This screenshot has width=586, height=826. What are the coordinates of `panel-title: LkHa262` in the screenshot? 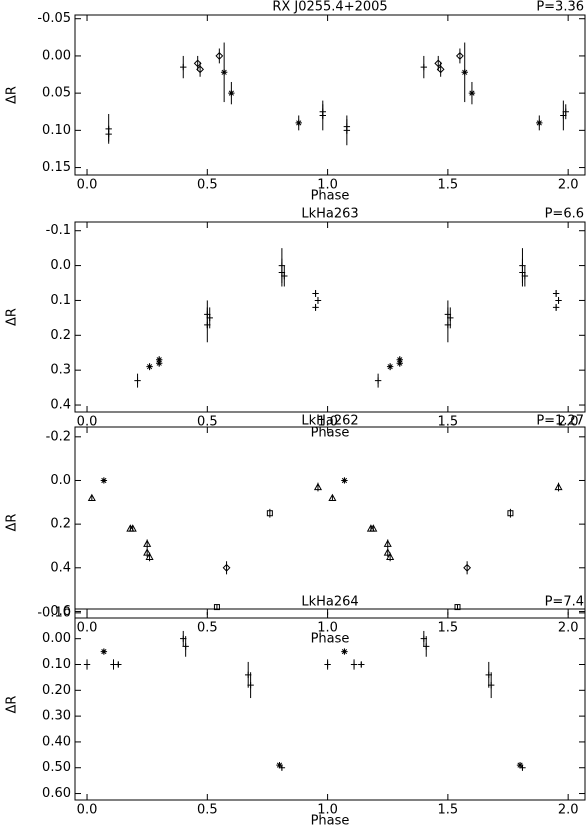 It's located at (329, 421).